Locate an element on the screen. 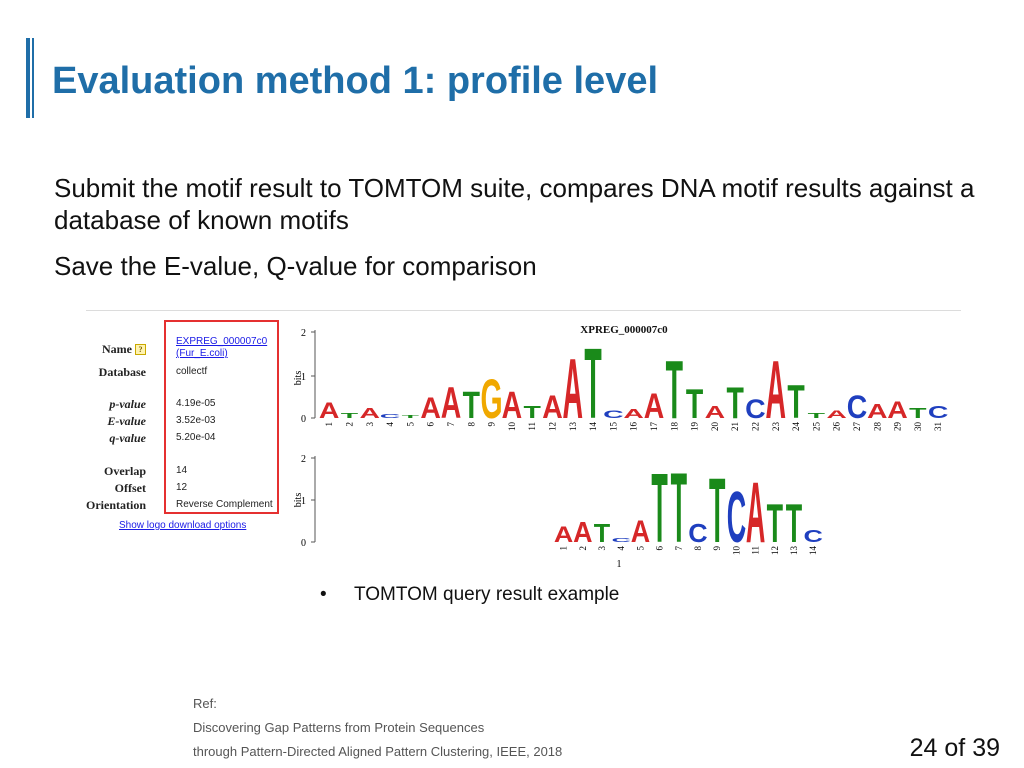 This screenshot has height=768, width=1024. top-position-label: 16 is located at coordinates (634, 427).